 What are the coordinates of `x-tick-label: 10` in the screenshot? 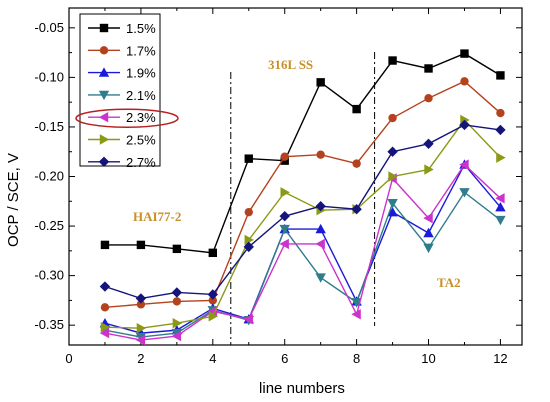 It's located at (428, 358).